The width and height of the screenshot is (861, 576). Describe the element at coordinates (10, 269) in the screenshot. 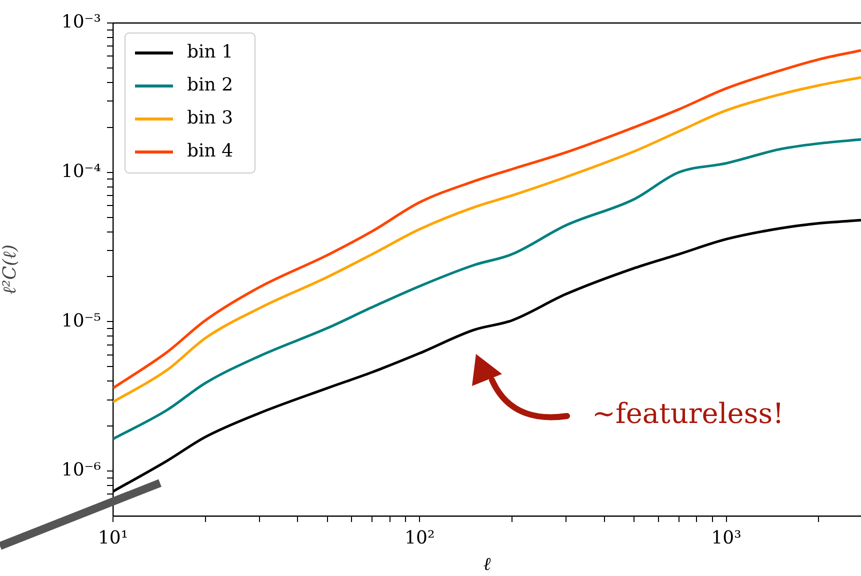

I see `y-axis-title: ℓ²C(ℓ)` at that location.